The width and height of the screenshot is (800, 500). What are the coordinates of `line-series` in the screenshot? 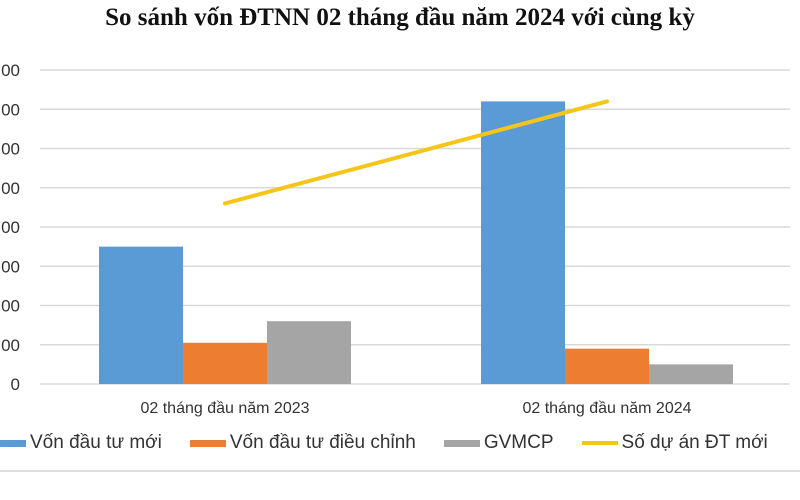 It's located at (416, 152).